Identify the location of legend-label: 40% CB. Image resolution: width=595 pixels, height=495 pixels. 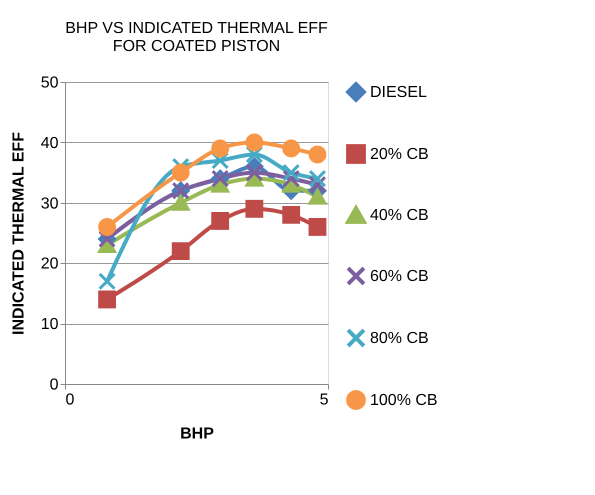
(399, 215).